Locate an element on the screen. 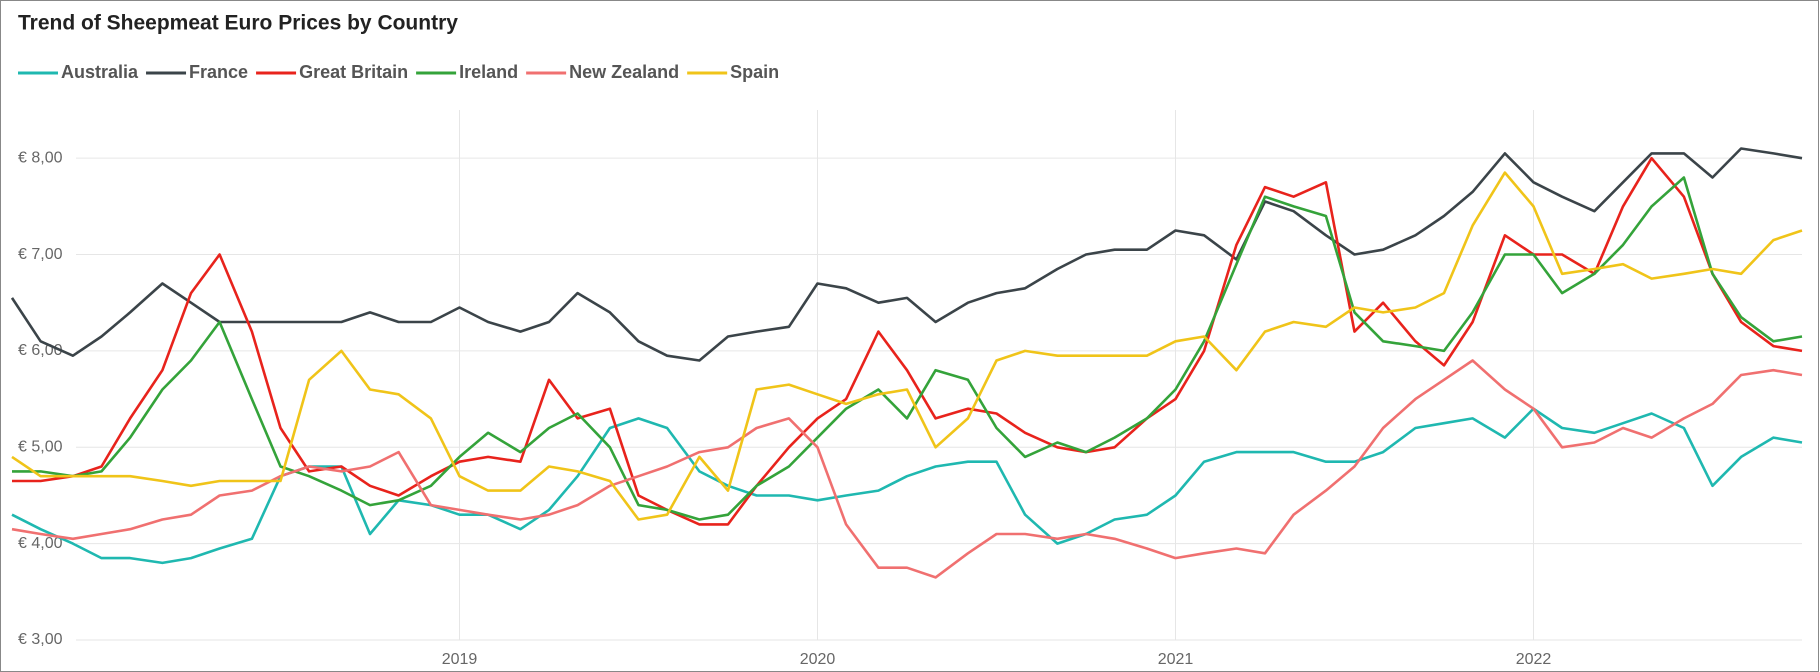 The height and width of the screenshot is (672, 1820). x-tick-label: 2022 is located at coordinates (1534, 659).